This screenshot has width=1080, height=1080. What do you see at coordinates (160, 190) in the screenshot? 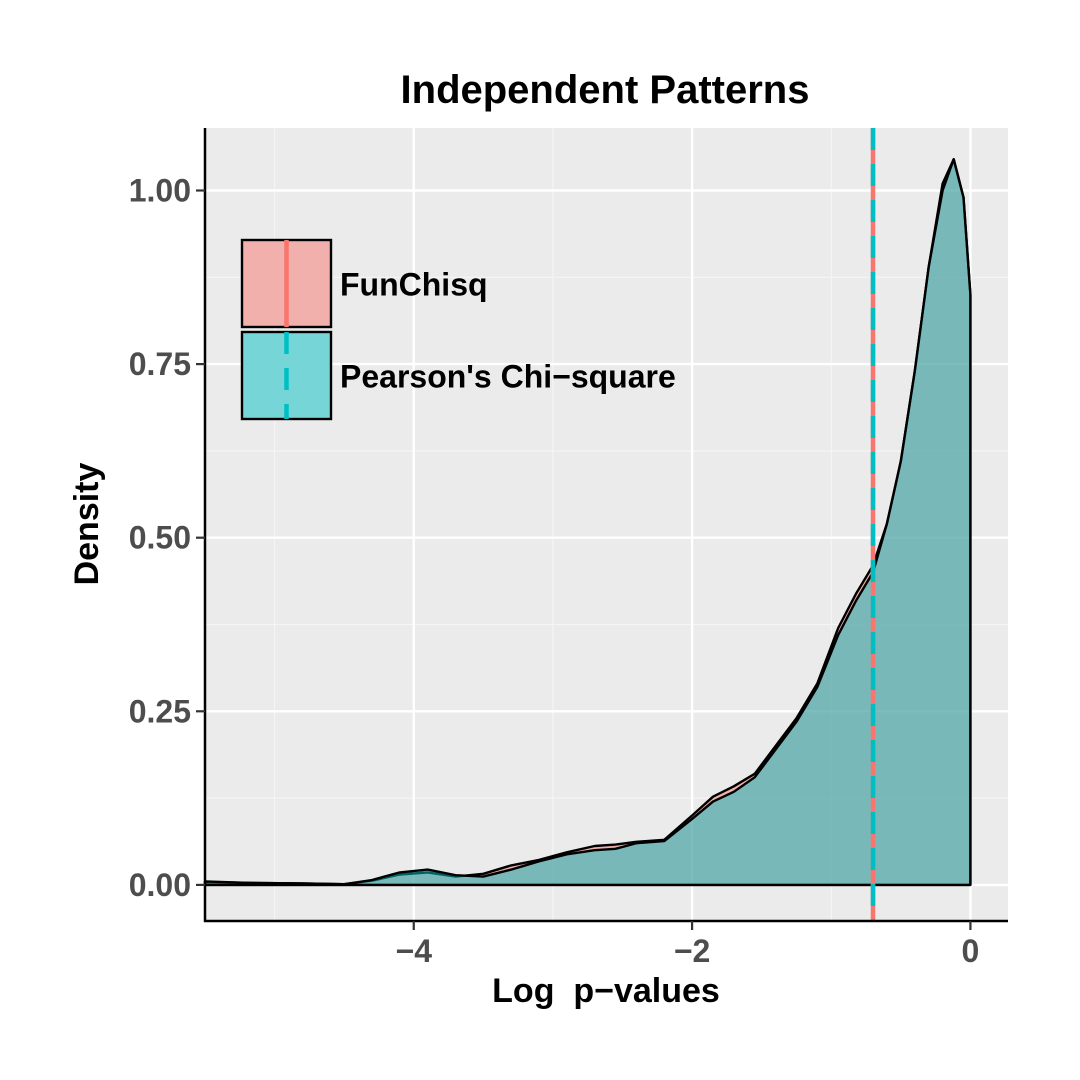
I see `y-tick-label-4: 1.00` at bounding box center [160, 190].